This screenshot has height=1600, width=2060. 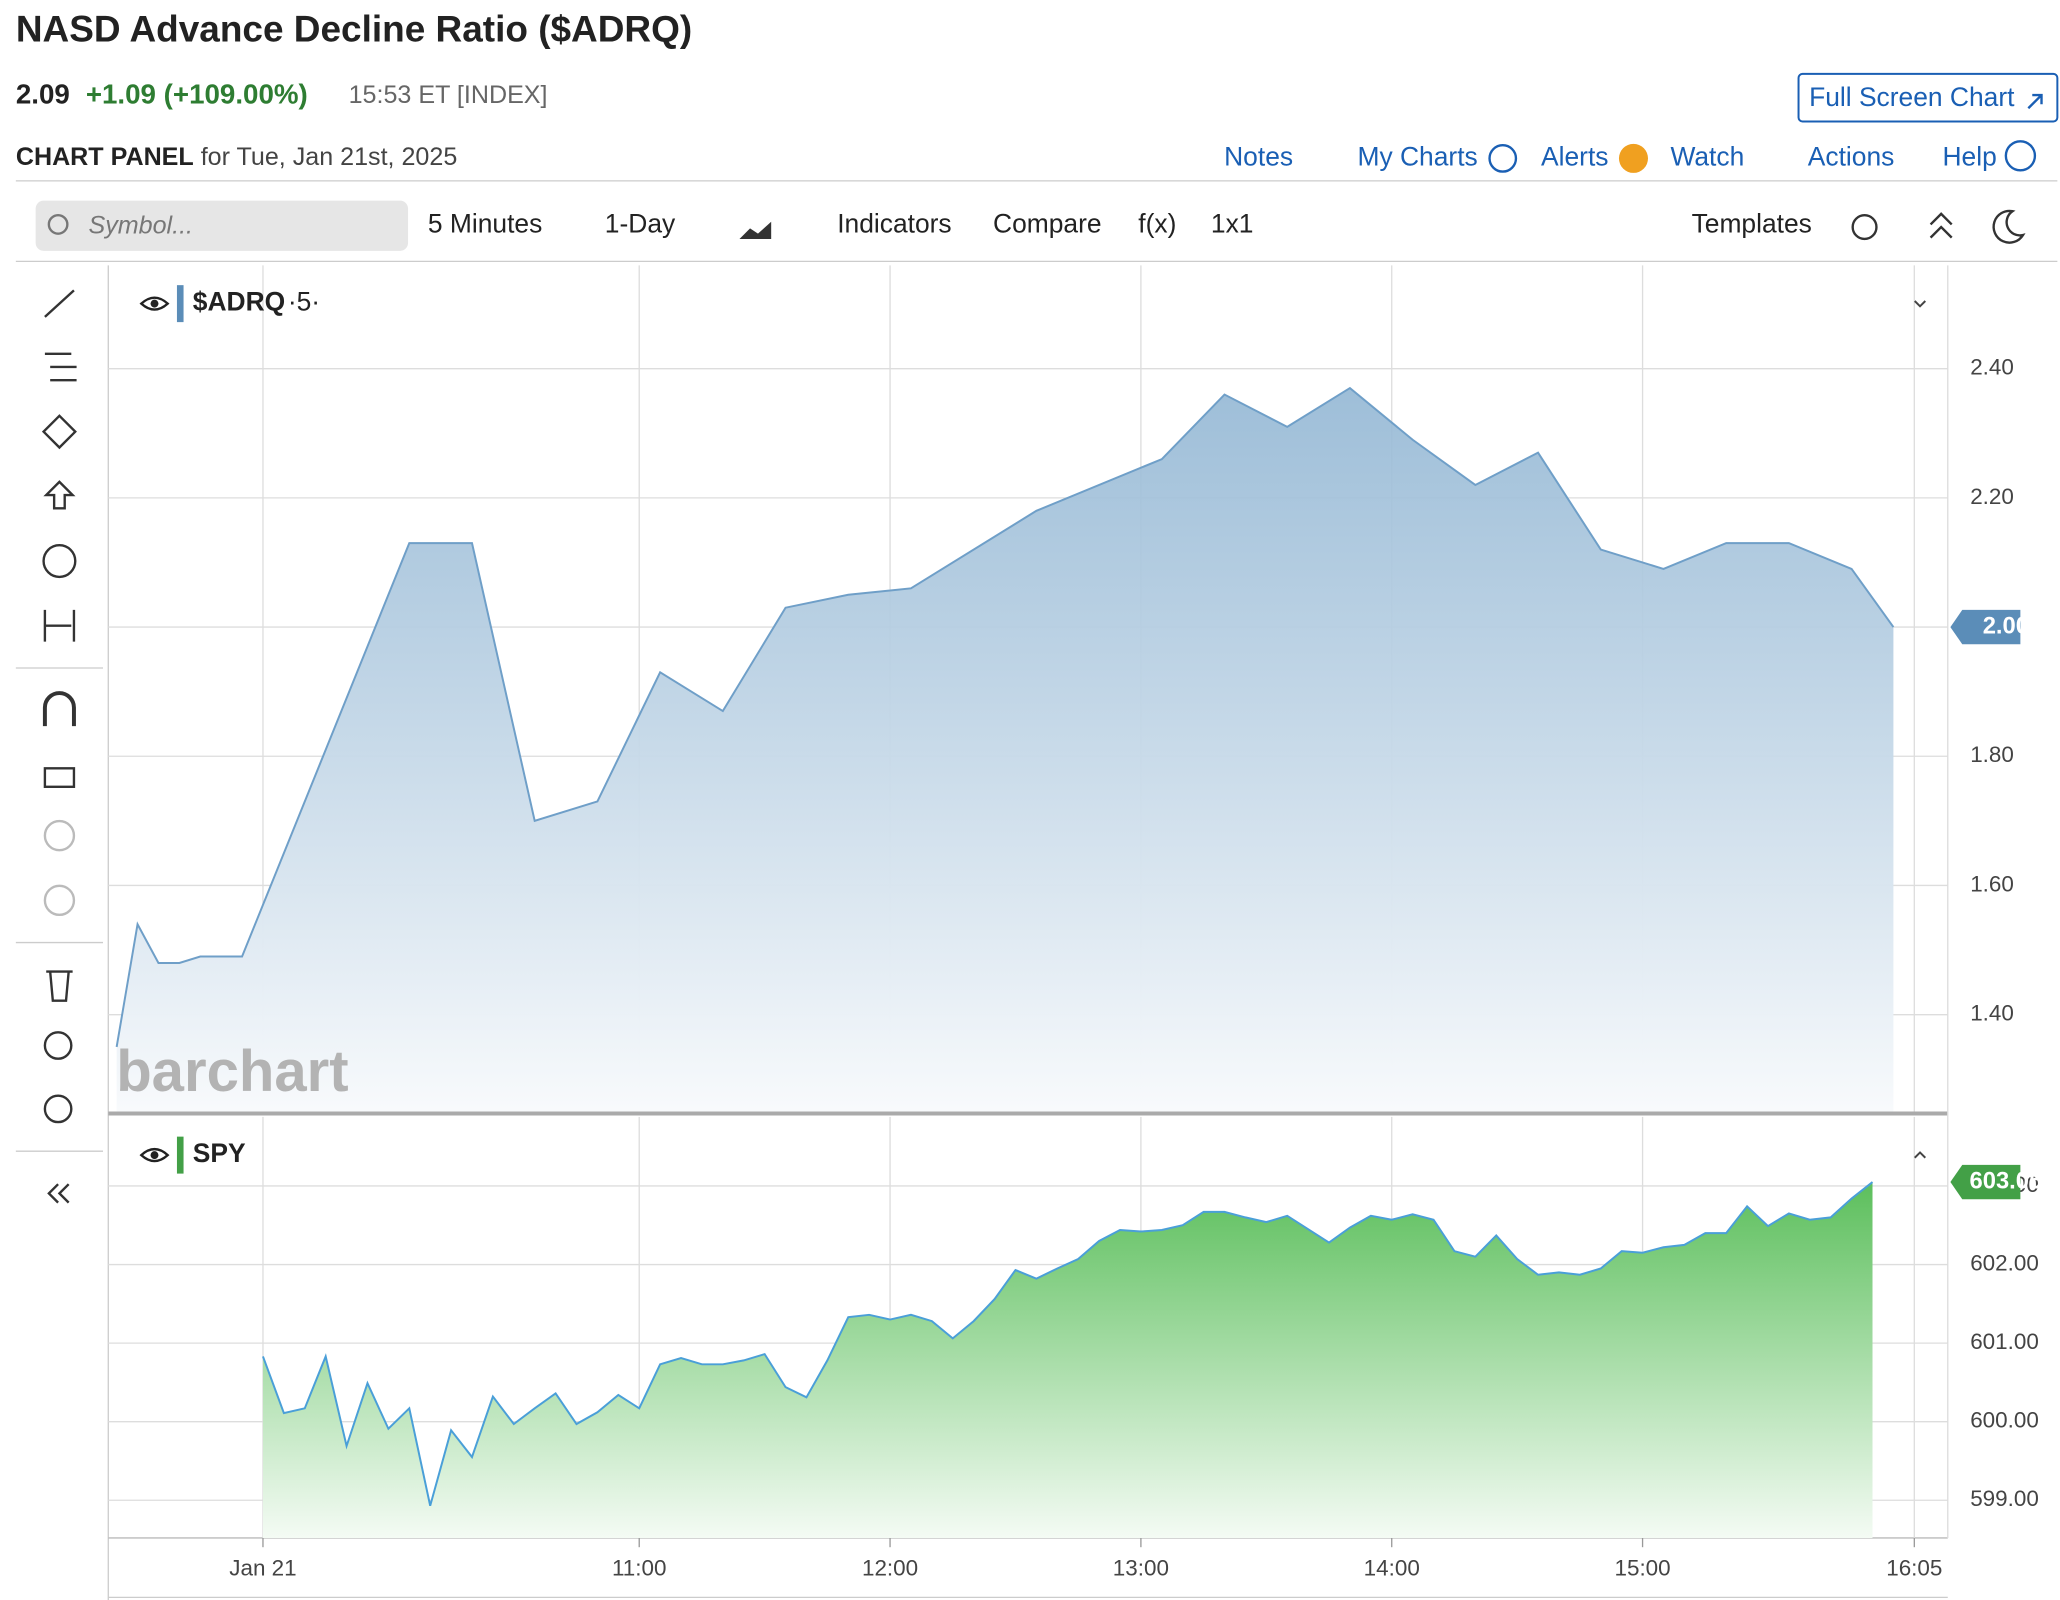 What do you see at coordinates (1417, 156) in the screenshot?
I see `menu-item: My Charts` at bounding box center [1417, 156].